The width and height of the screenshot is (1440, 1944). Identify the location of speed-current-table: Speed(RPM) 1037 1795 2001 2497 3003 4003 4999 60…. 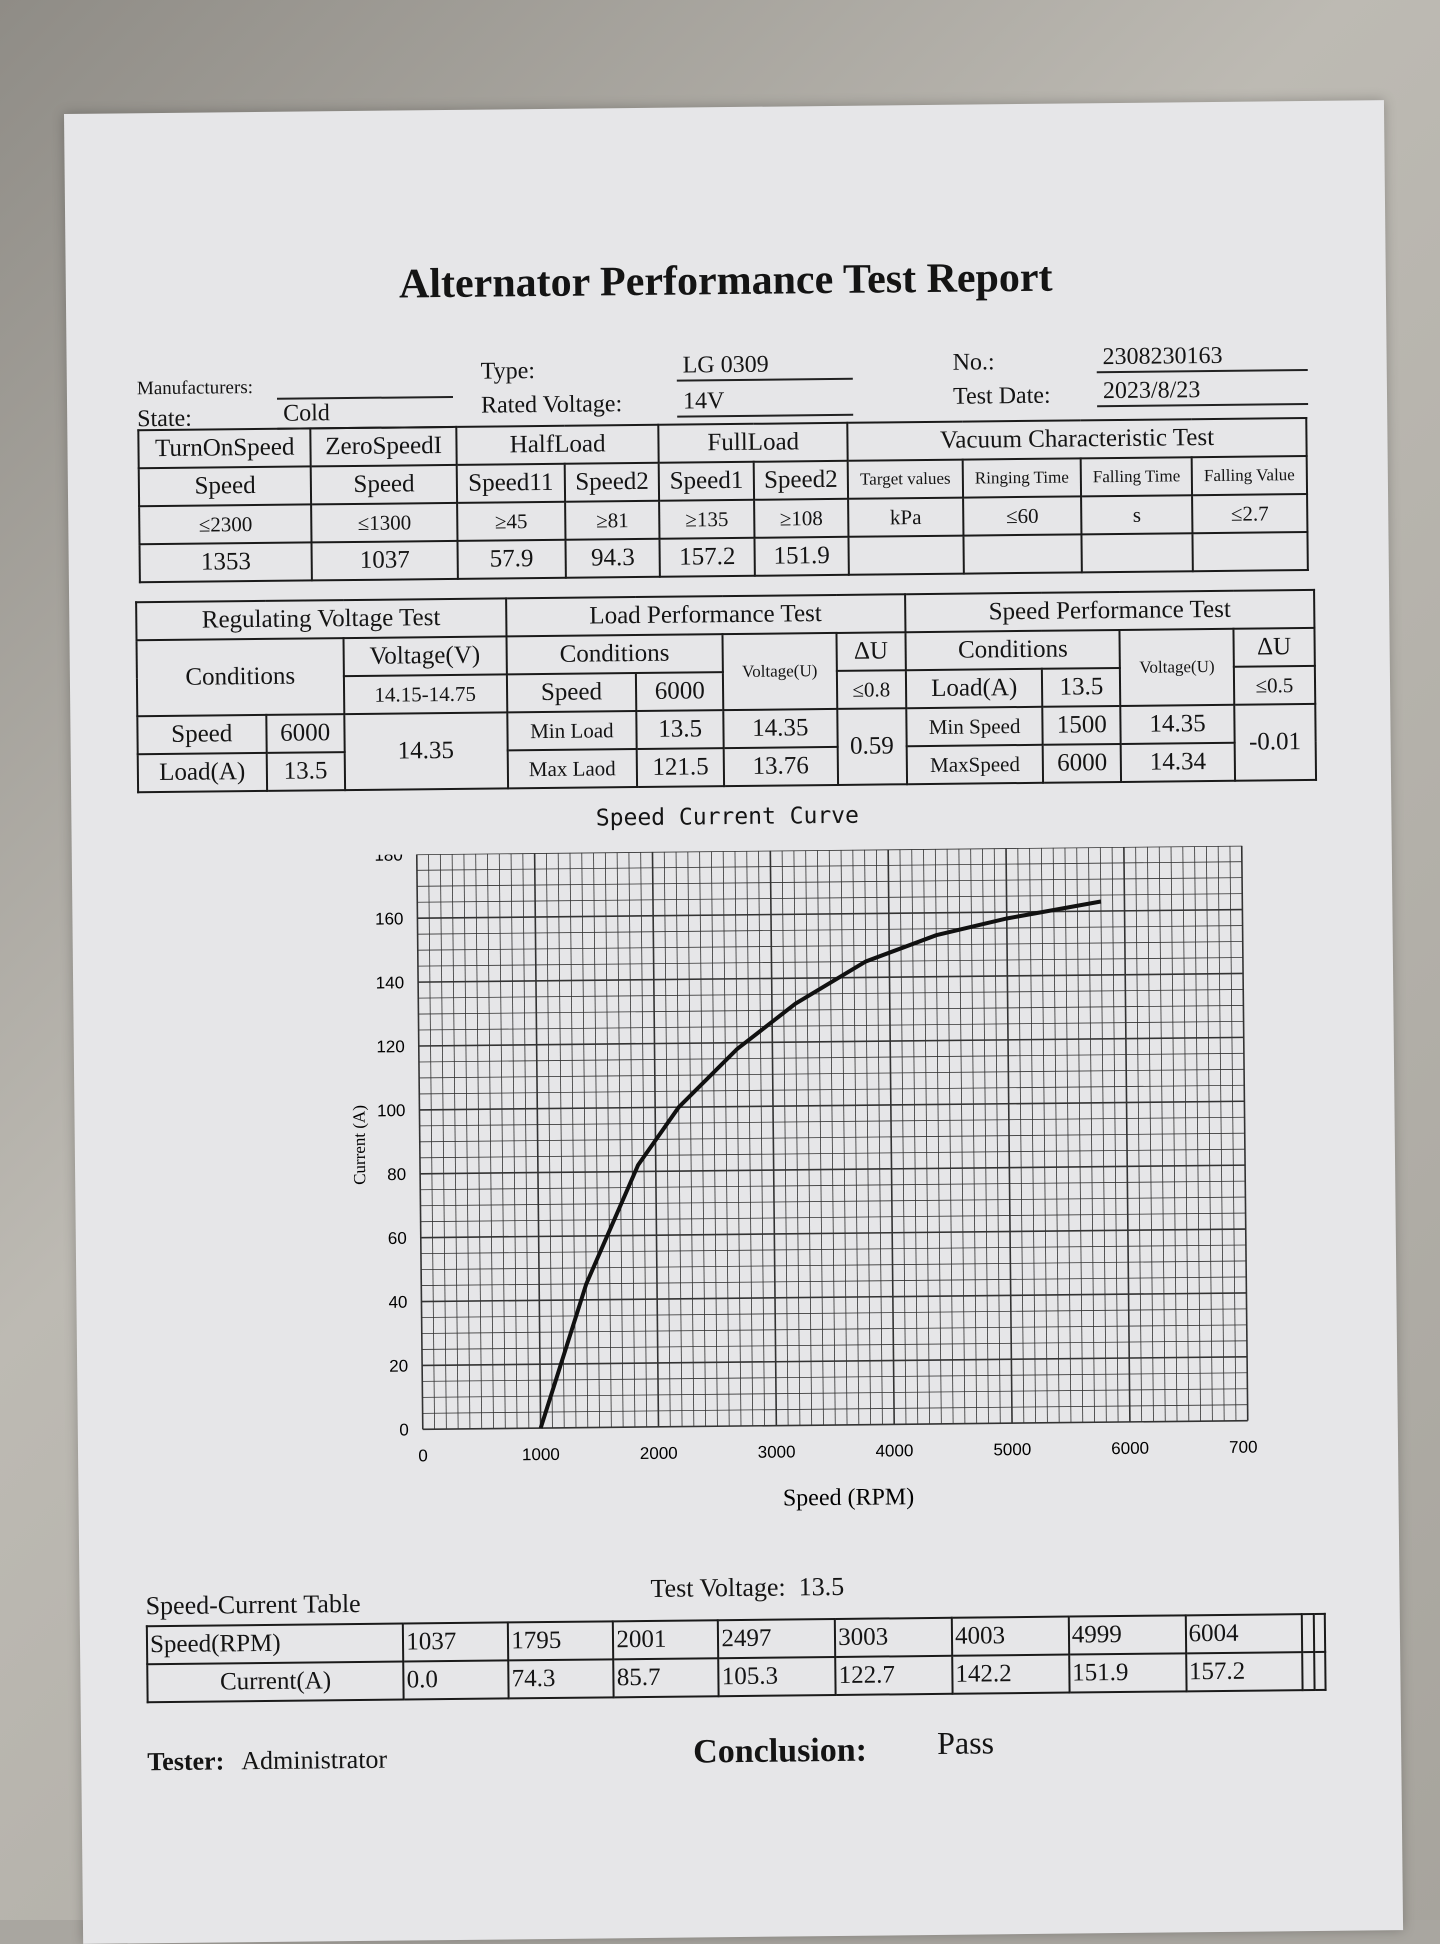
(736, 1658).